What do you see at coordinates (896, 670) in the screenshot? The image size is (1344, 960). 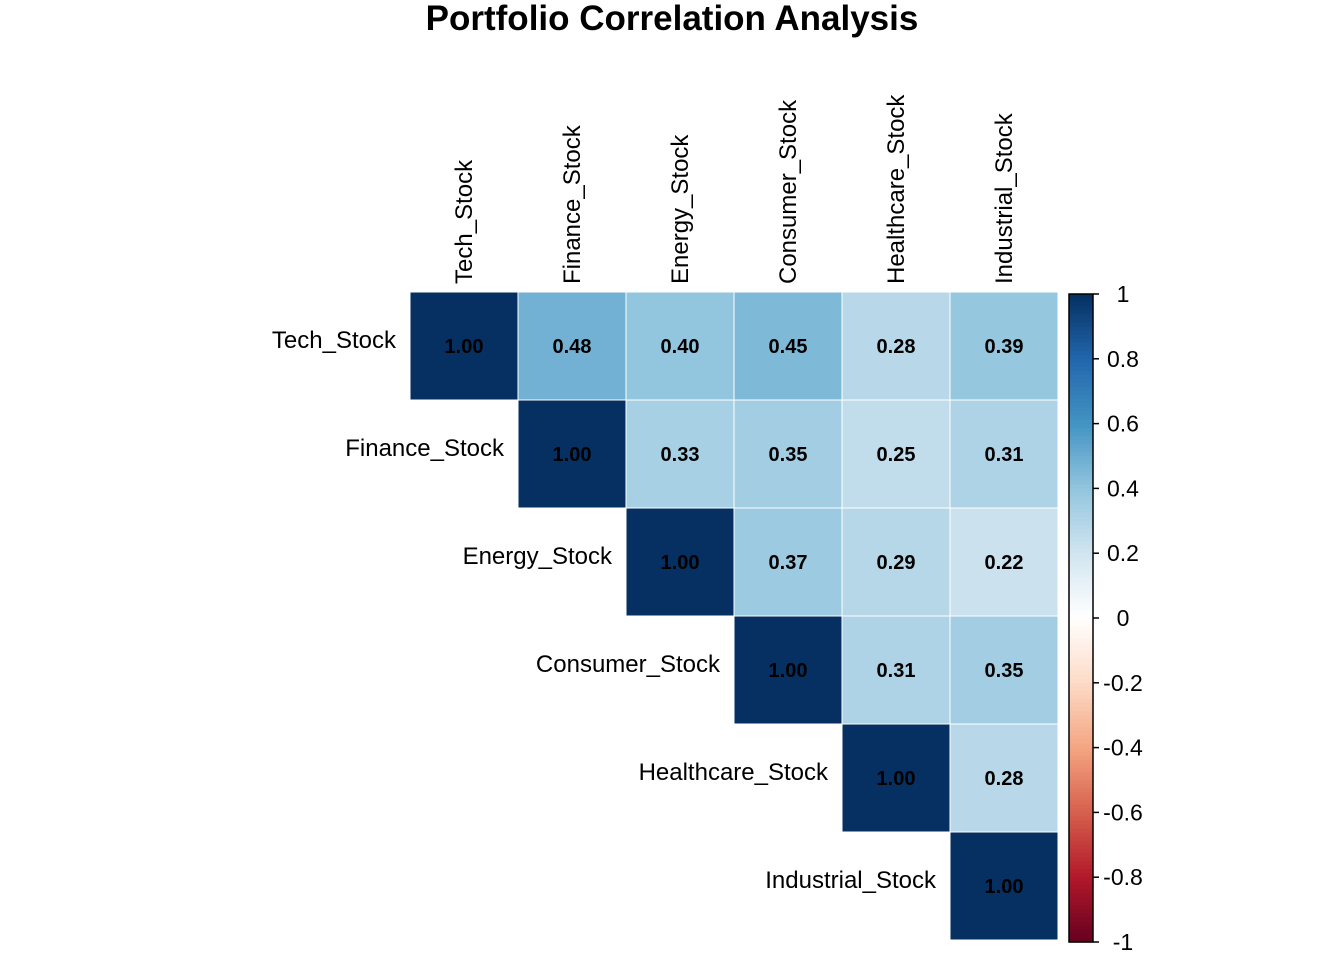 I see `cell-consumer-stock-healthcare-stock` at bounding box center [896, 670].